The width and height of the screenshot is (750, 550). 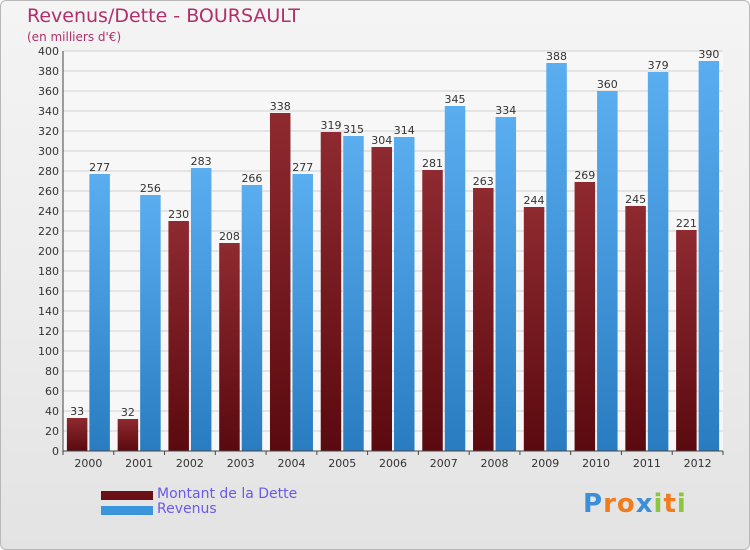 I want to click on y-tick-label: 60, so click(x=52, y=391).